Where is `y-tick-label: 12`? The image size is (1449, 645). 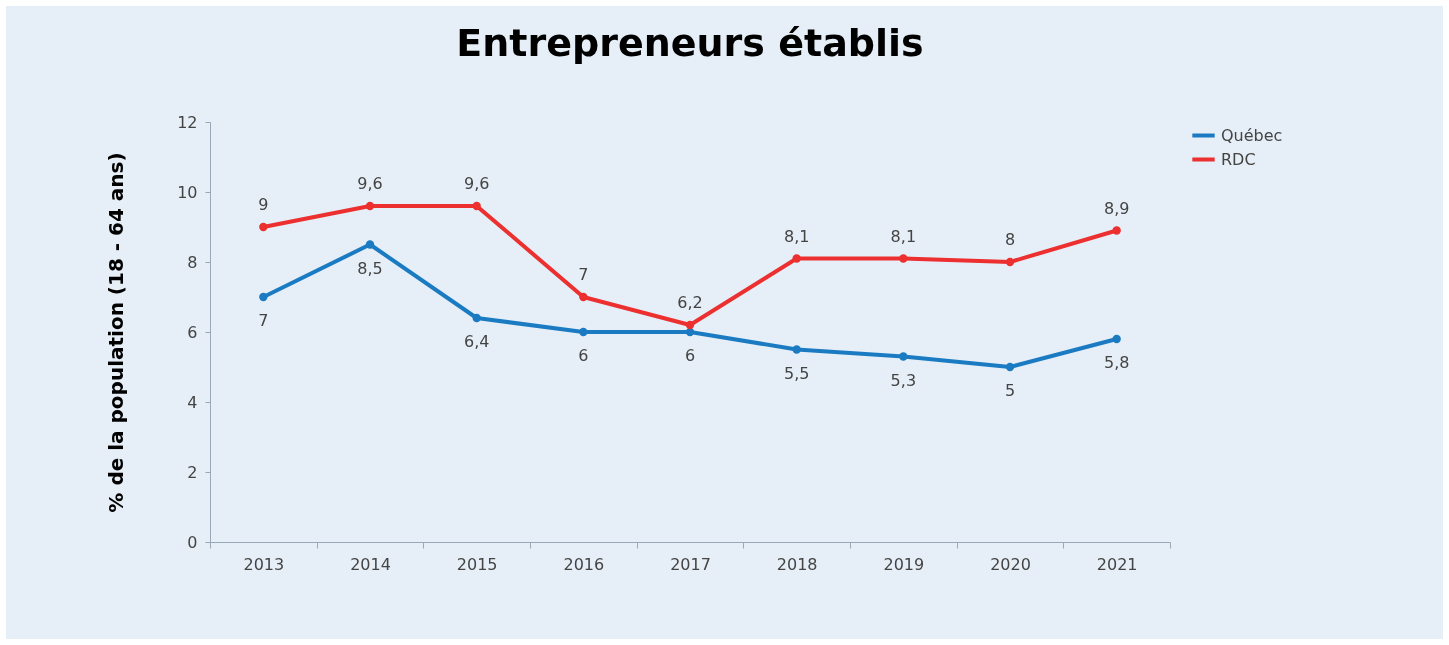 y-tick-label: 12 is located at coordinates (187, 122).